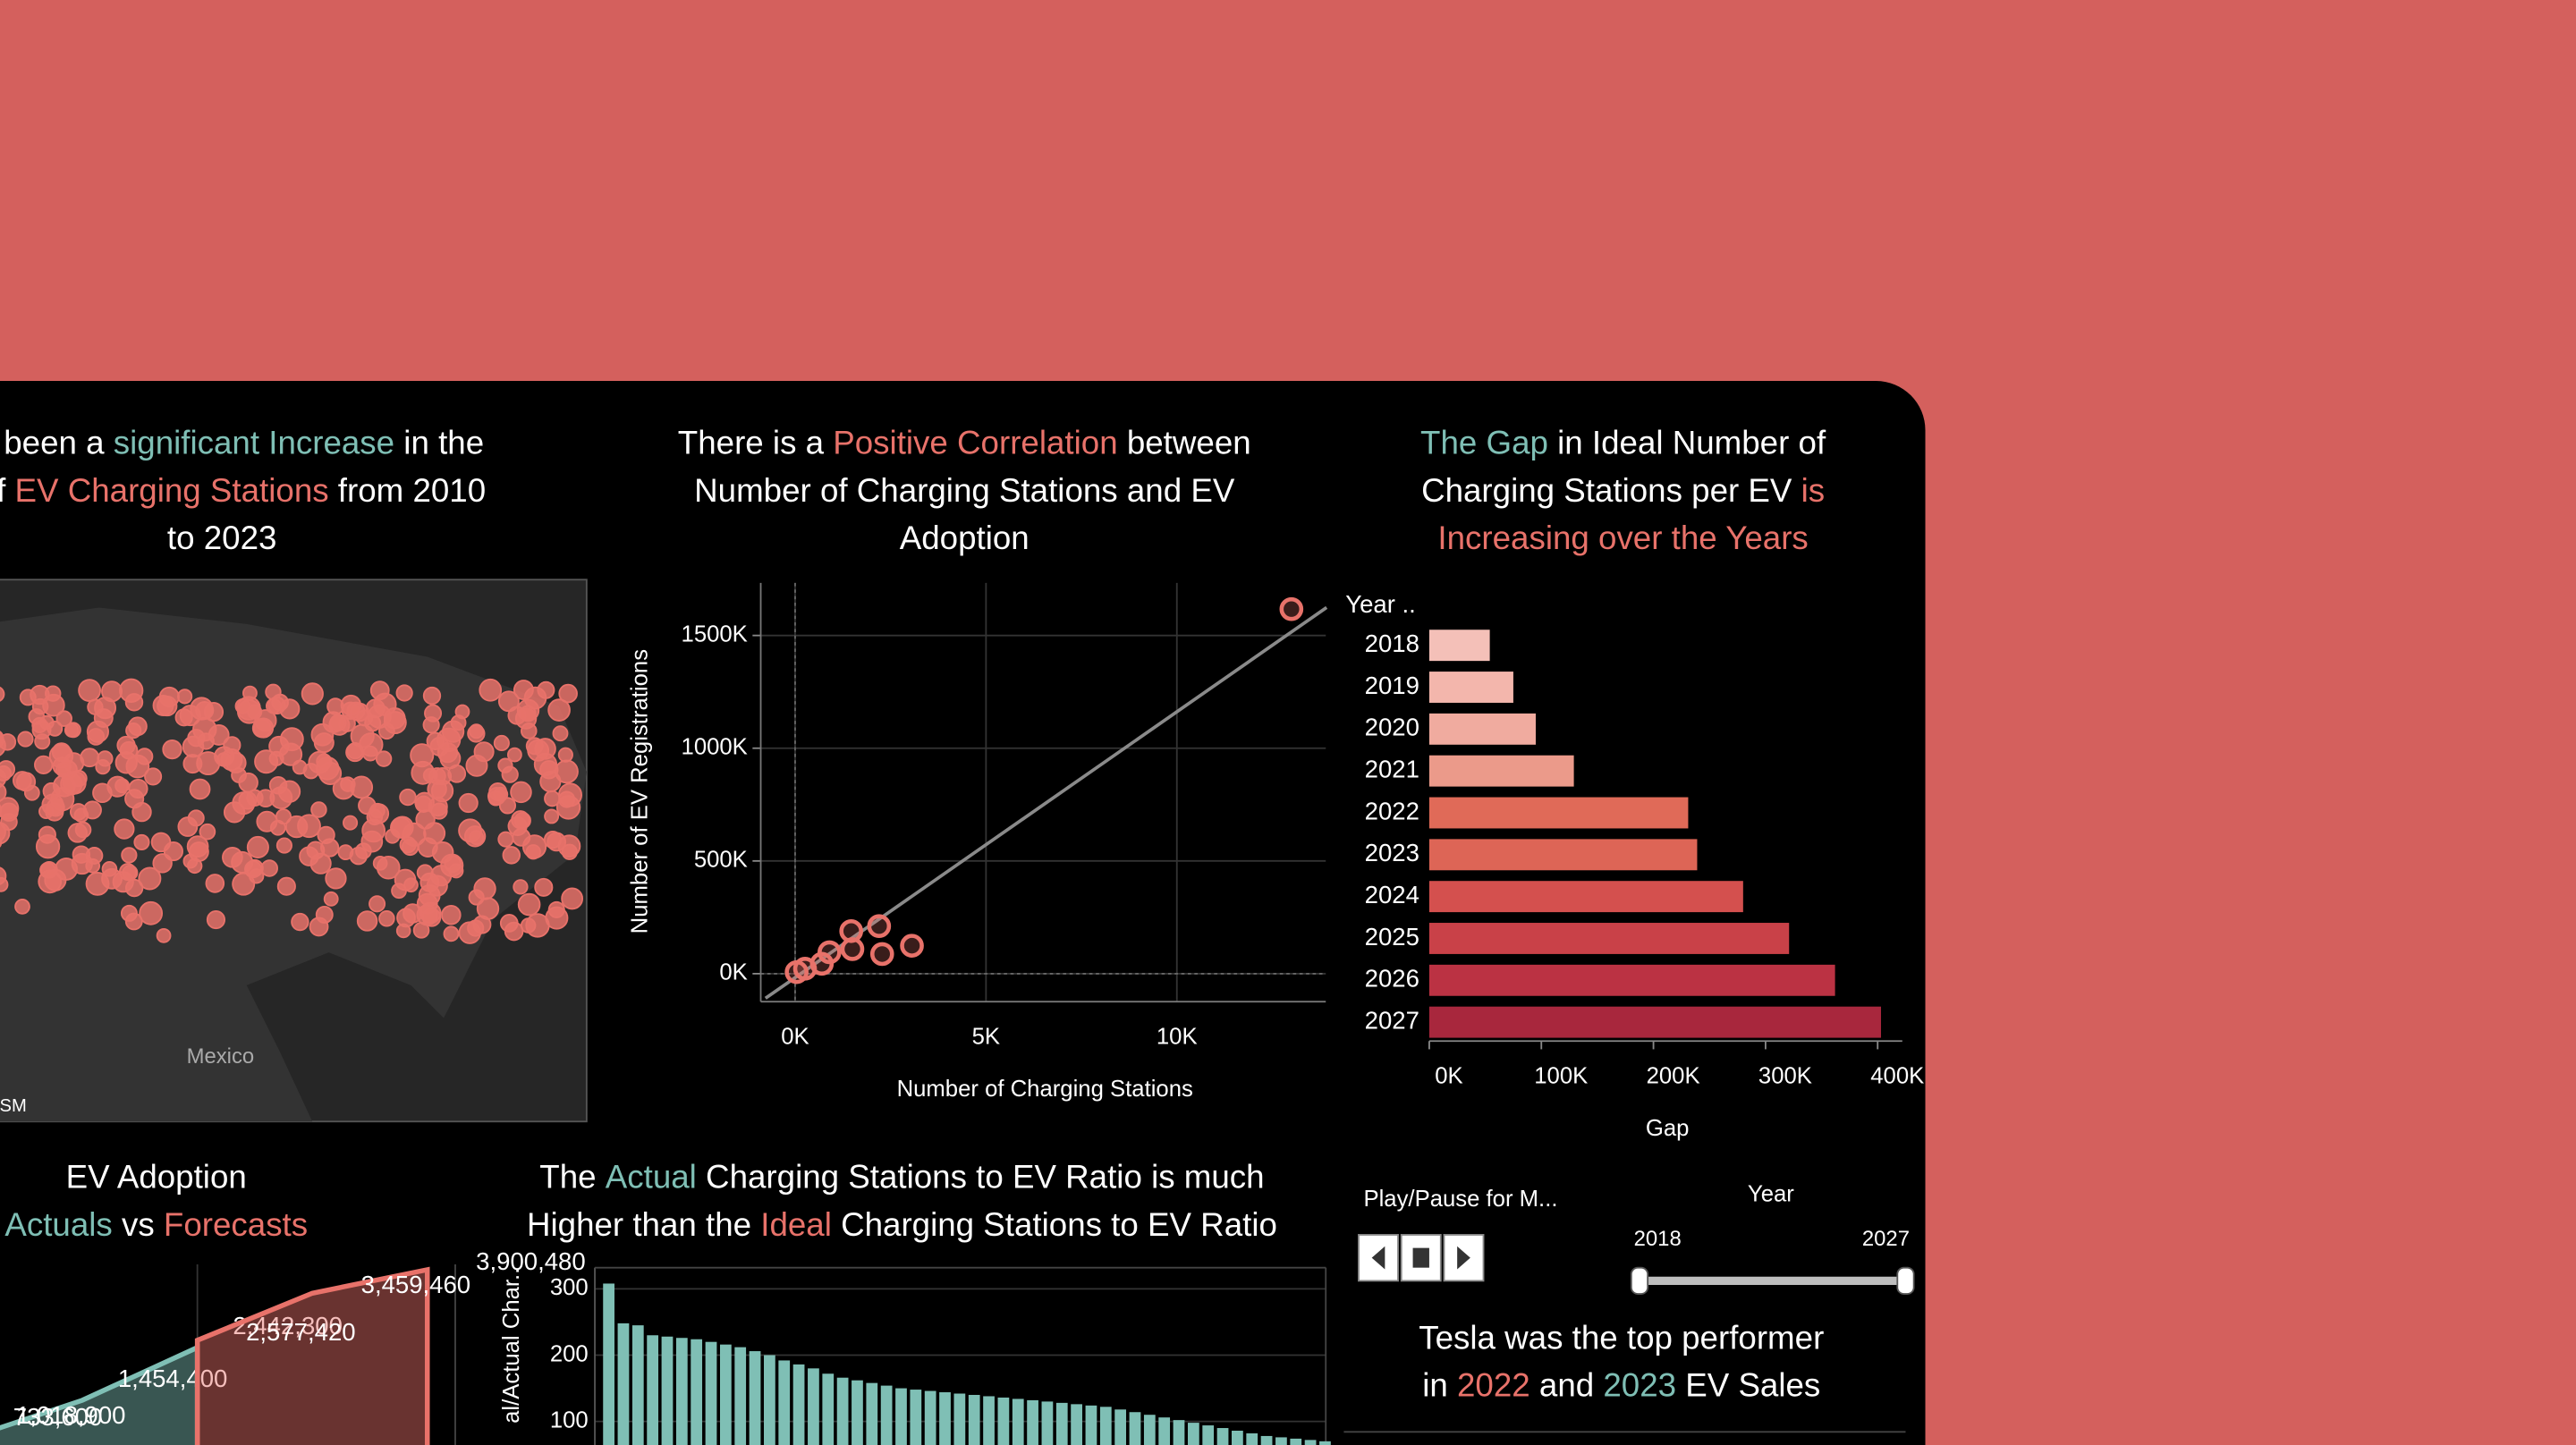  I want to click on data-label: 1,454,400, so click(172, 1378).